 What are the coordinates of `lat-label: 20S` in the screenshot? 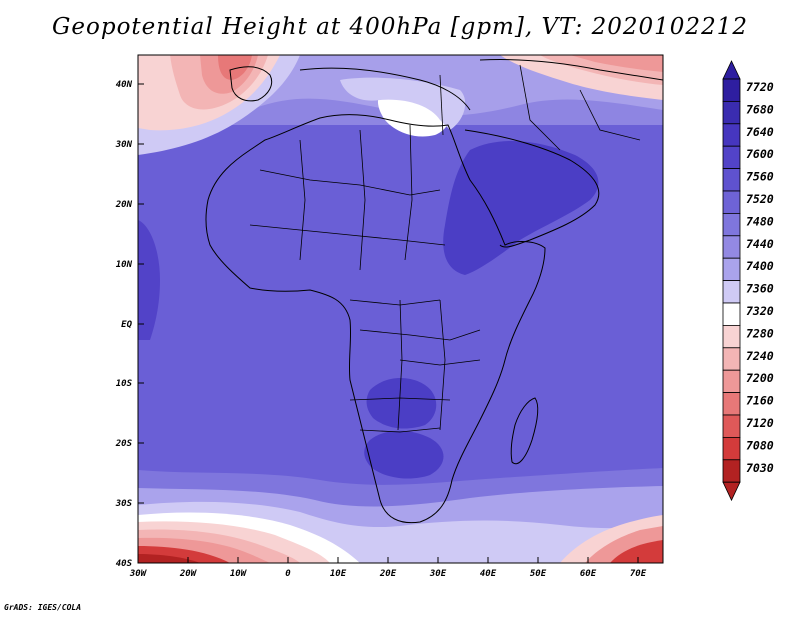 It's located at (124, 444).